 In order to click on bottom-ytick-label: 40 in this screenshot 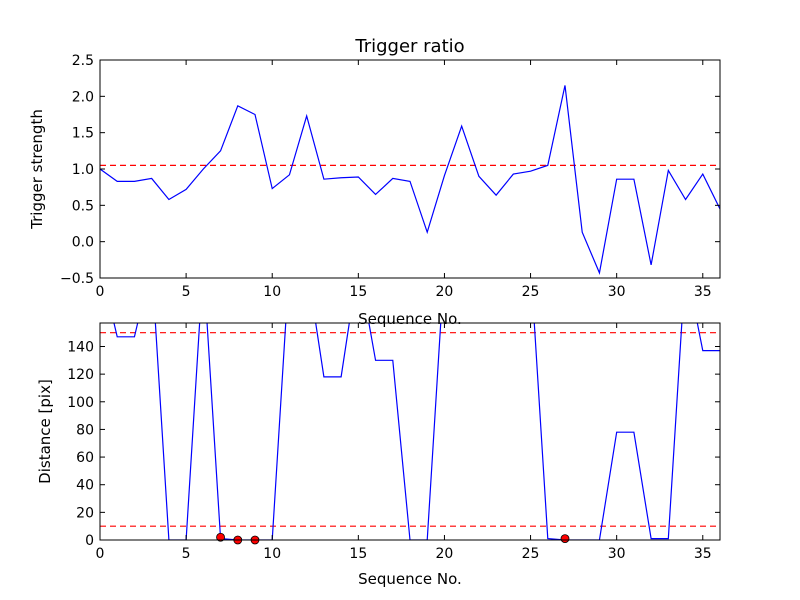, I will do `click(85, 486)`.